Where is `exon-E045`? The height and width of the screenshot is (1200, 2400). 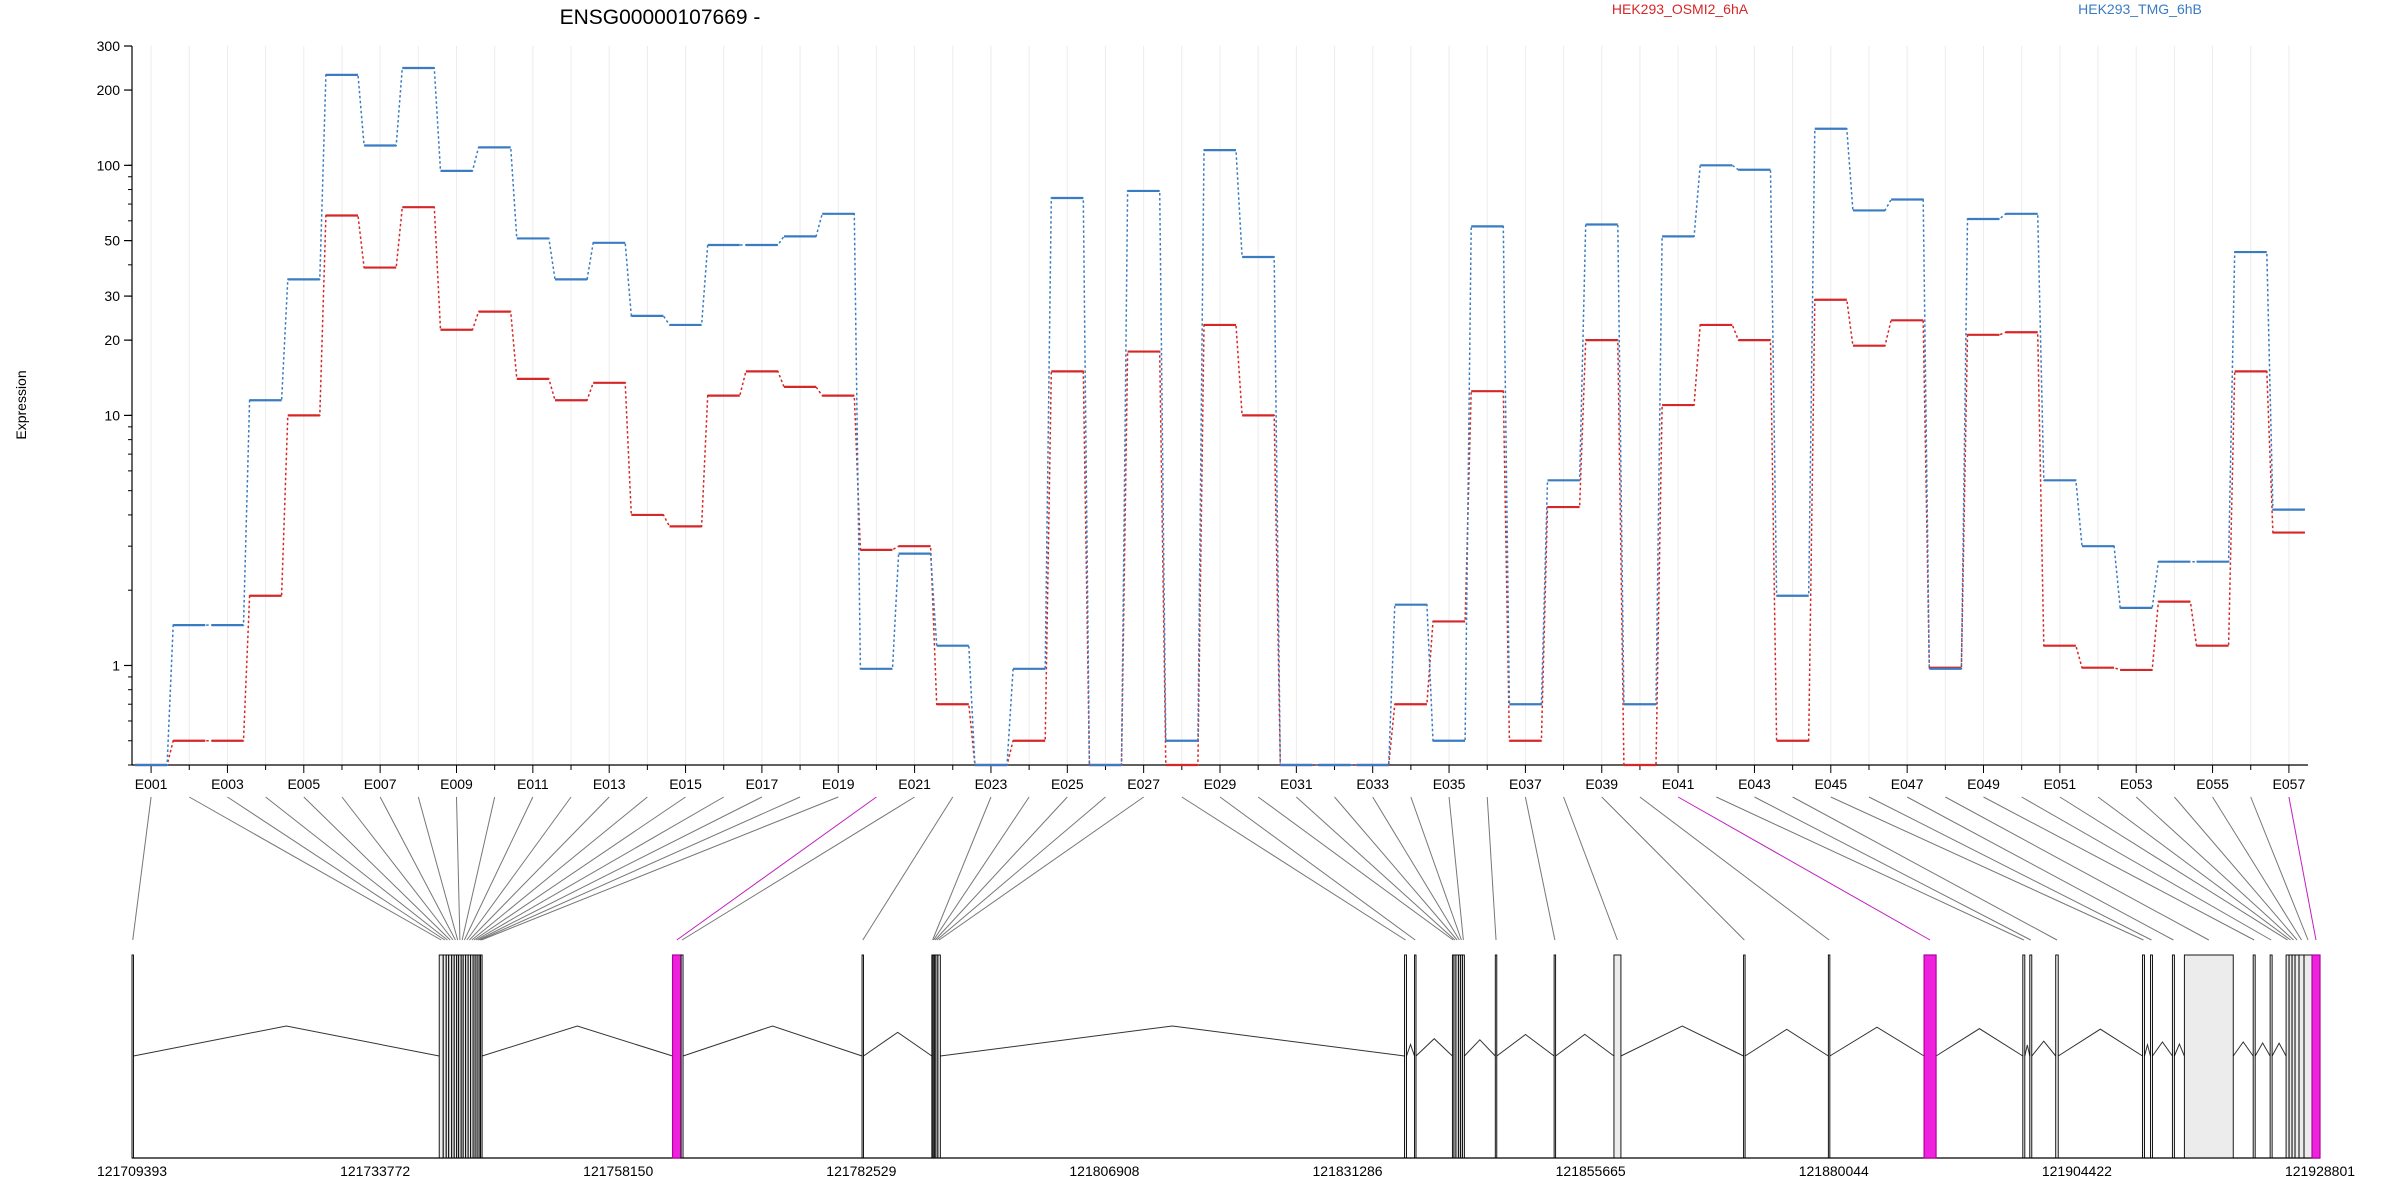
exon-E045 is located at coordinates (2143, 1056).